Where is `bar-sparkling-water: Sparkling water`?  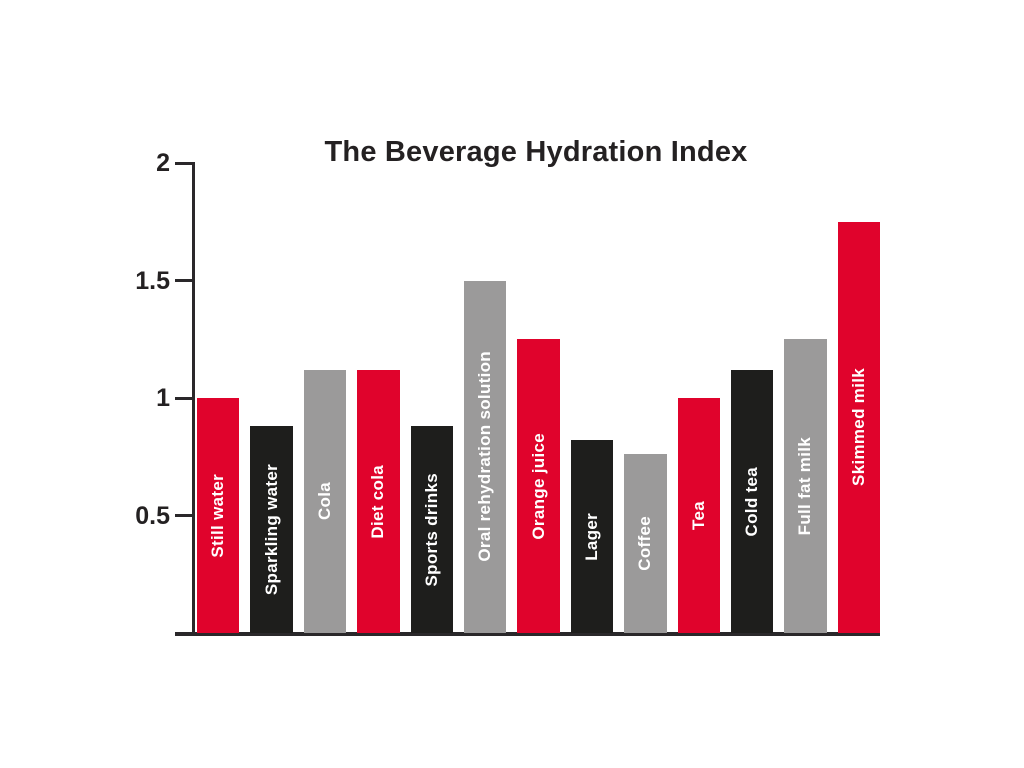
bar-sparkling-water: Sparkling water is located at coordinates (271, 529).